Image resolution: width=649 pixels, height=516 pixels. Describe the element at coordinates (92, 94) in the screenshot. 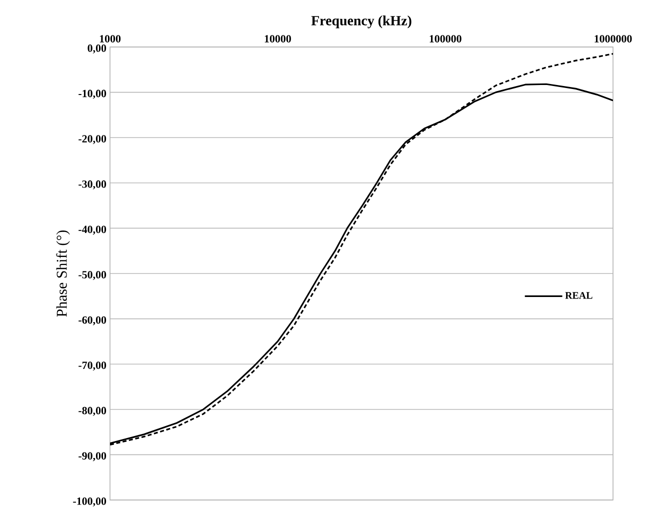

I see `y-tick-label: -10,00` at that location.